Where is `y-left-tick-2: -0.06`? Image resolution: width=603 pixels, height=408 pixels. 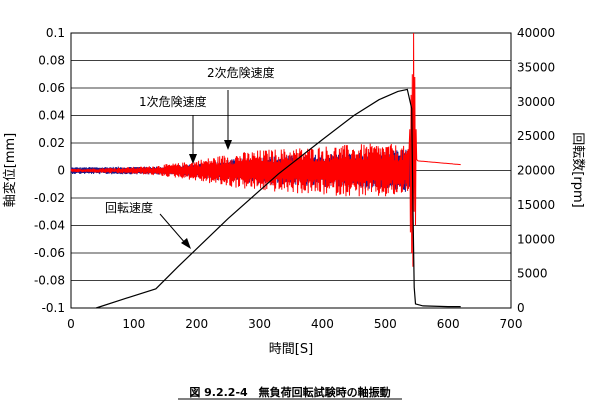
y-left-tick-2: -0.06 is located at coordinates (49, 253).